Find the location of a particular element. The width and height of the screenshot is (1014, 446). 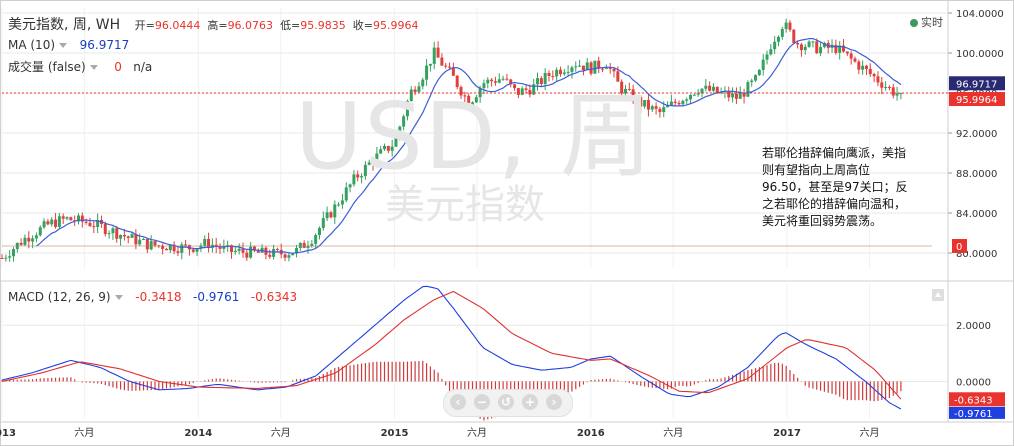

volume-legend: 成交量 (false) 0 n/a is located at coordinates (80, 66).